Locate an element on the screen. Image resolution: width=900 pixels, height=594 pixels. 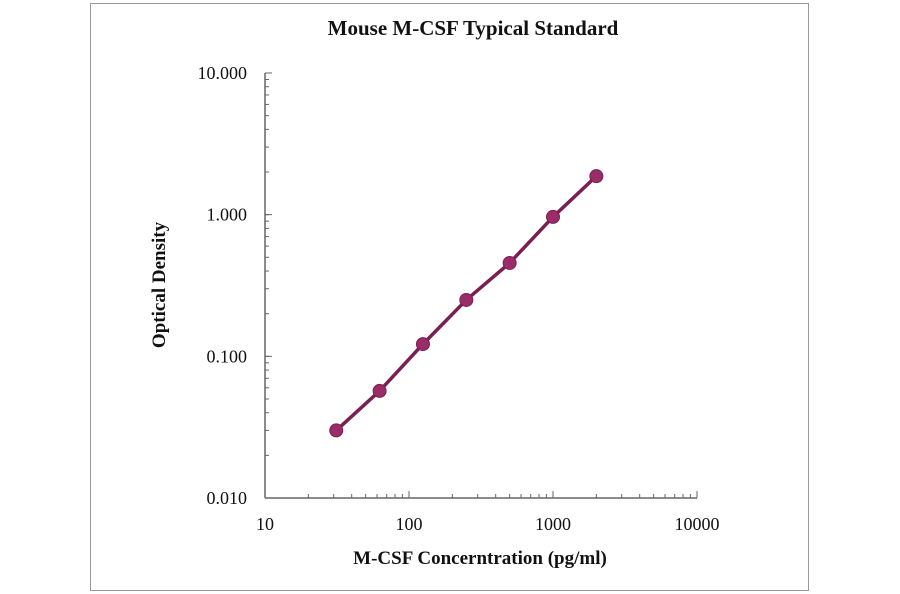
chart-title: Mouse M-CSF Typical Standard is located at coordinates (473, 28).